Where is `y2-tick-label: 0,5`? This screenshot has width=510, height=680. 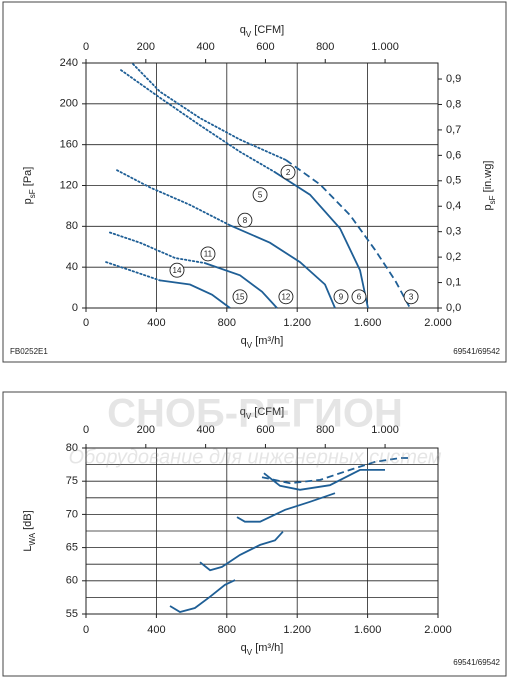 y2-tick-label: 0,5 is located at coordinates (453, 181).